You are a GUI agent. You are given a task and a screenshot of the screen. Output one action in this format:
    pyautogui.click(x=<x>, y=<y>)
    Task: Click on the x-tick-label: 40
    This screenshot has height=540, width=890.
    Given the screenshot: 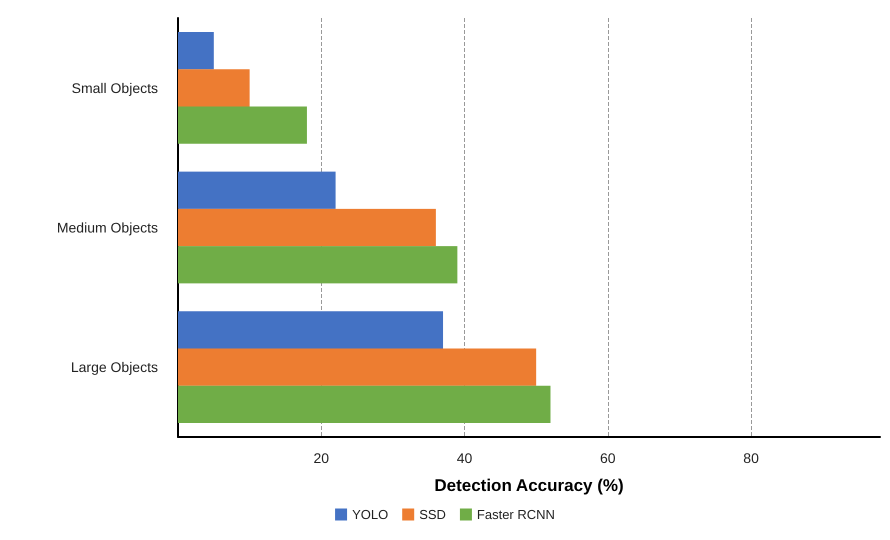 What is the action you would take?
    pyautogui.click(x=464, y=458)
    